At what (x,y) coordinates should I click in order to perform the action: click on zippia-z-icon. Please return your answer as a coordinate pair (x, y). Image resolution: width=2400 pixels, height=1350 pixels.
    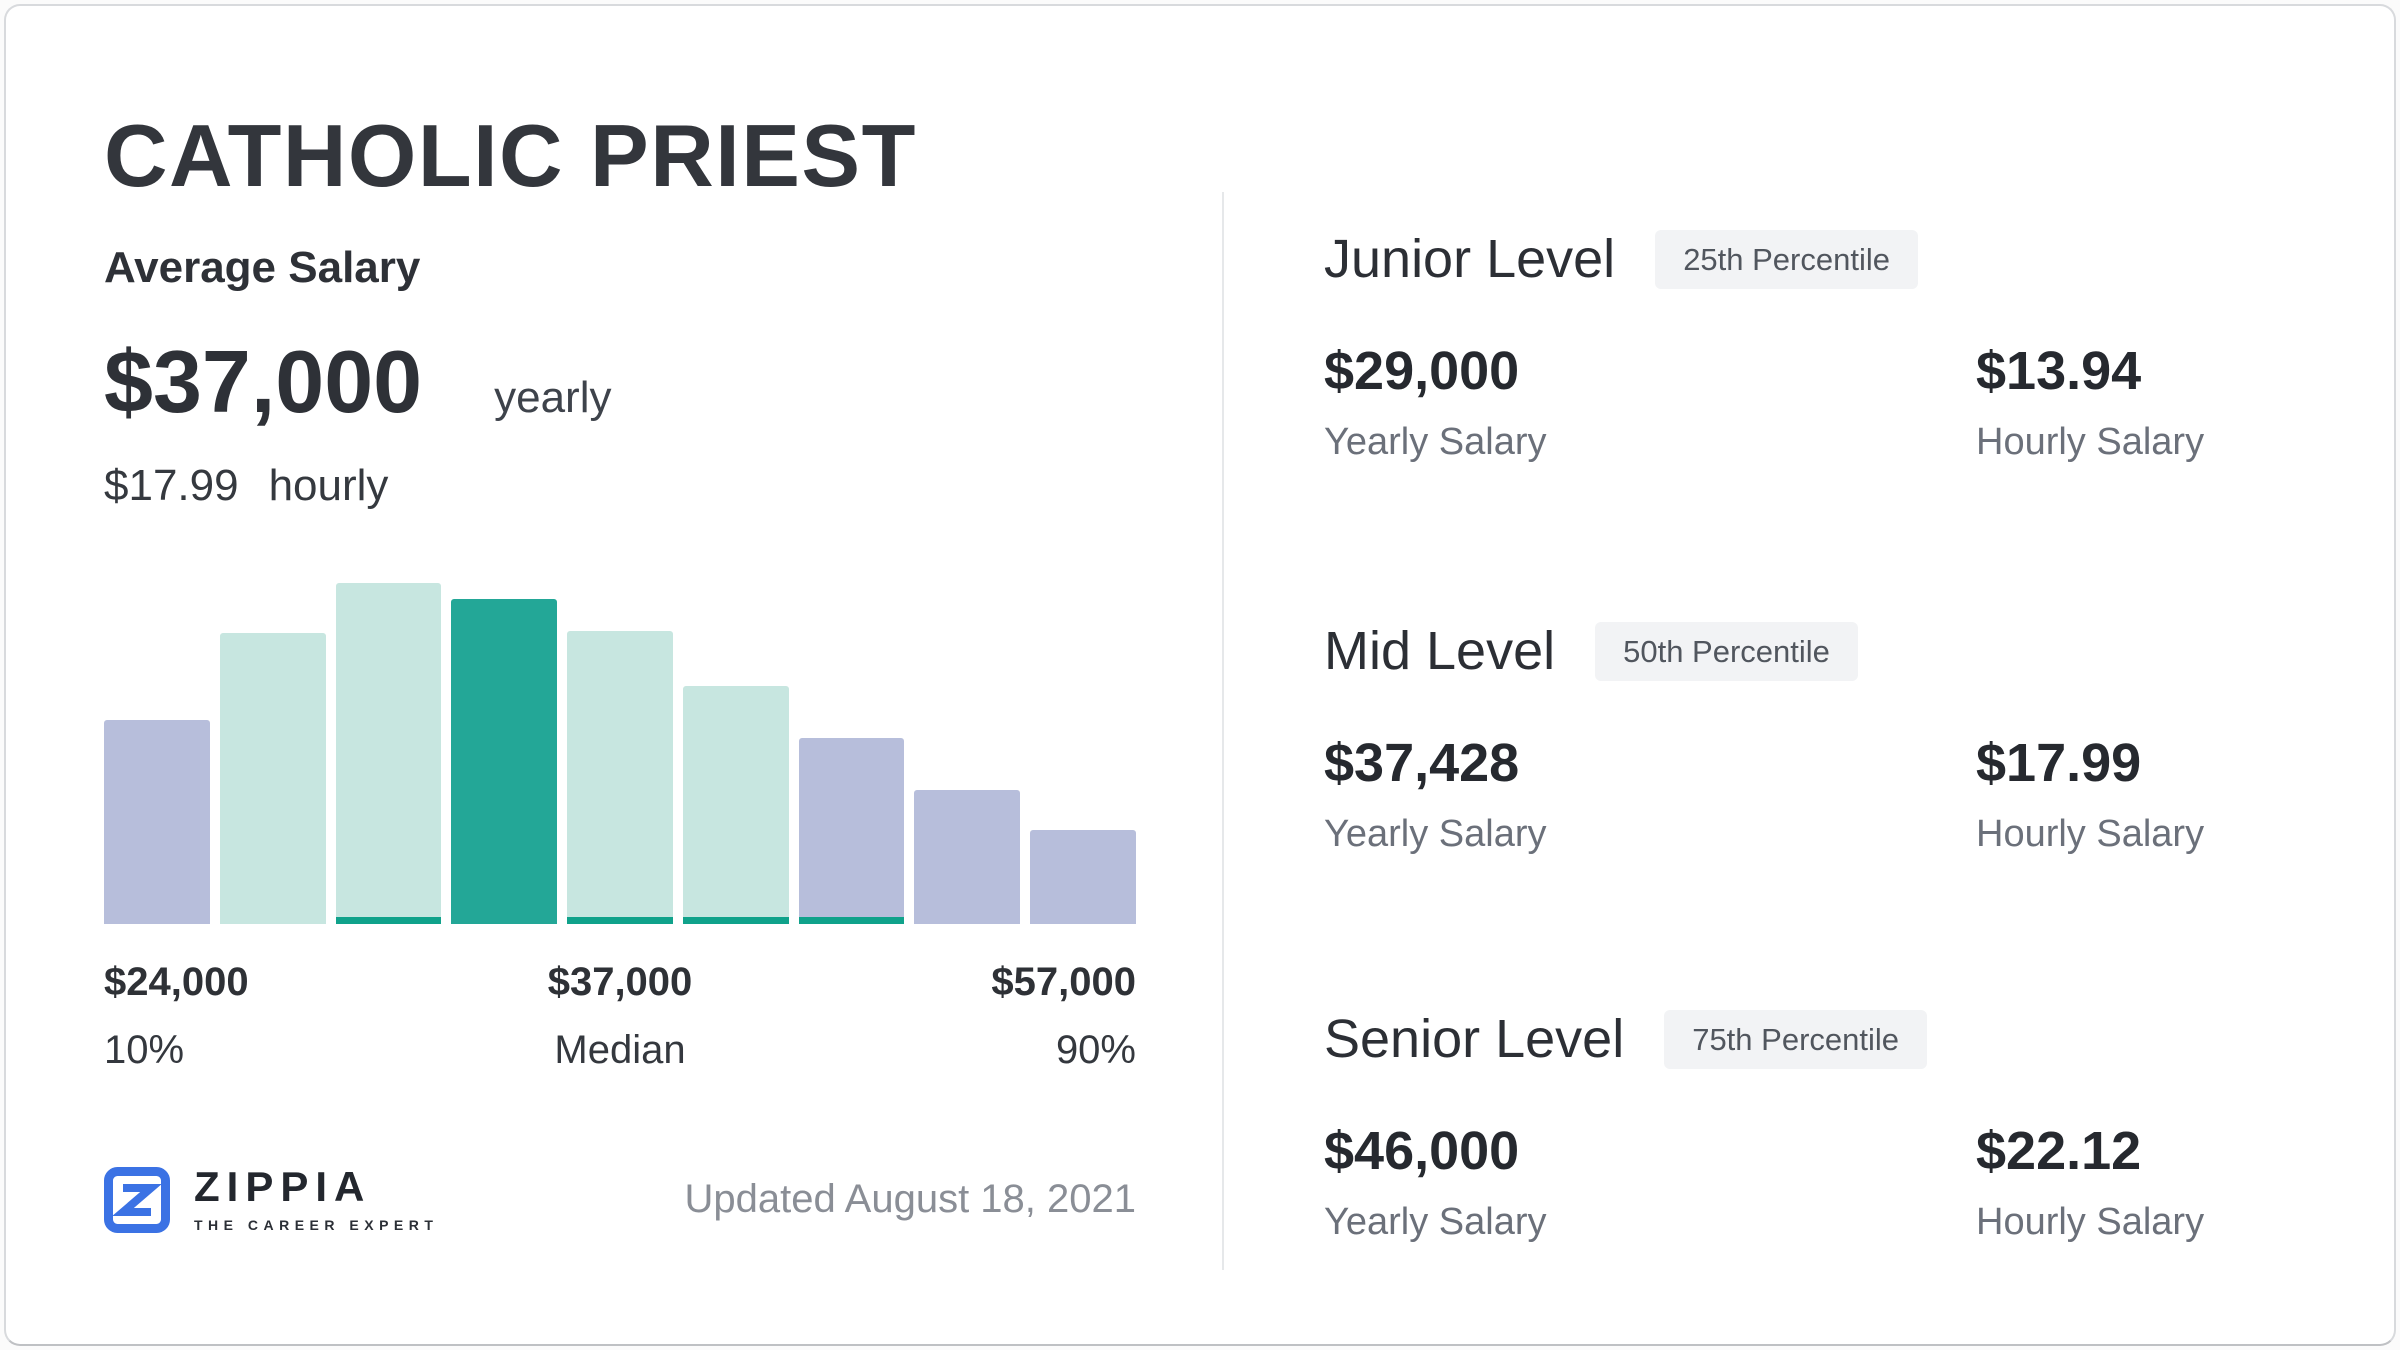
    Looking at the image, I should click on (137, 1199).